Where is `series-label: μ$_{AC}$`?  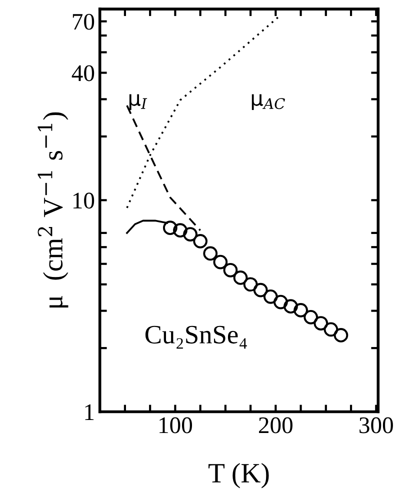
series-label: μ$_{AC}$ is located at coordinates (268, 102).